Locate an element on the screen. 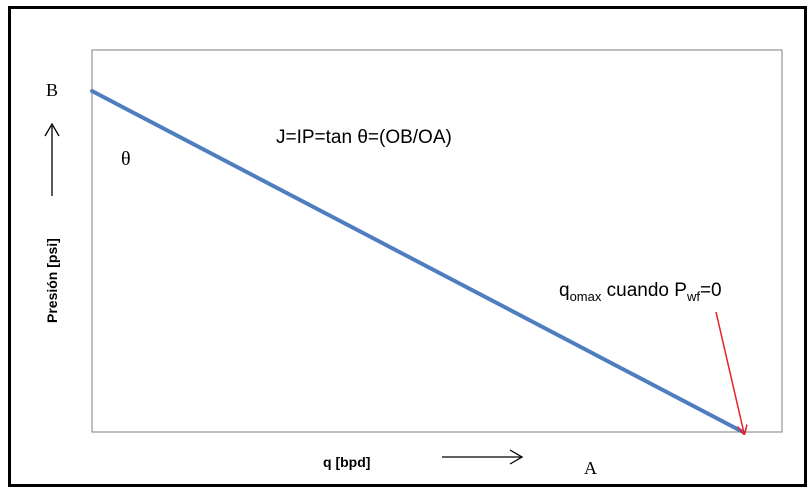 This screenshot has height=491, width=811. qomax-sub2: wf is located at coordinates (693, 296).